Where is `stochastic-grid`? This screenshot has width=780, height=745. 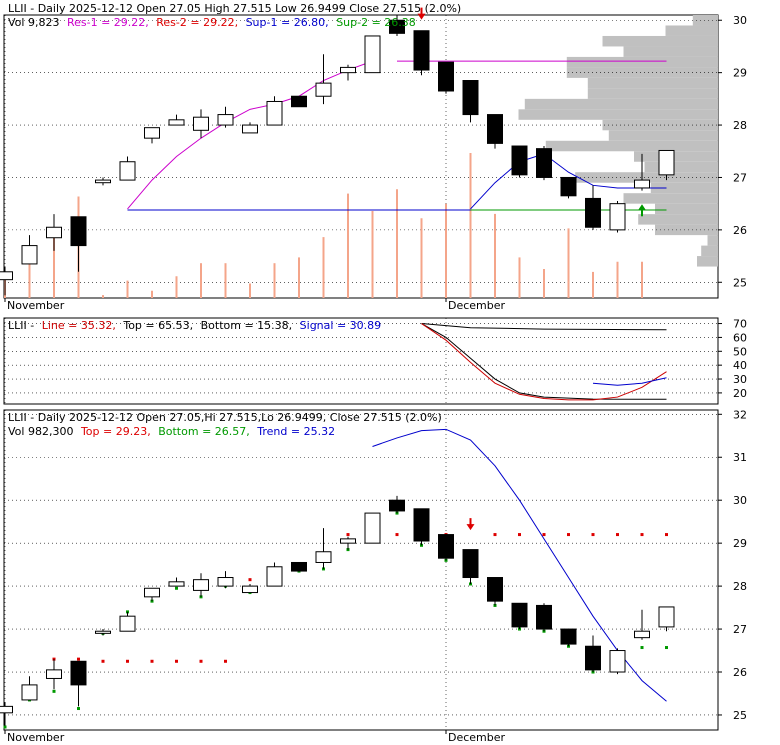
stochastic-grid is located at coordinates (361, 361).